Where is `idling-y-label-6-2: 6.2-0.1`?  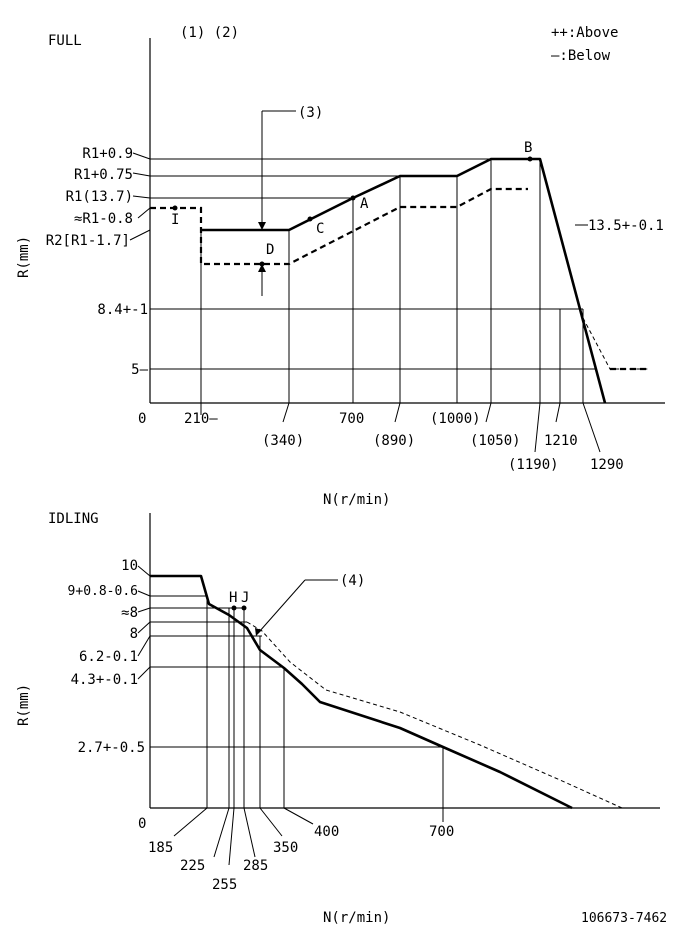 idling-y-label-6-2: 6.2-0.1 is located at coordinates (108, 657).